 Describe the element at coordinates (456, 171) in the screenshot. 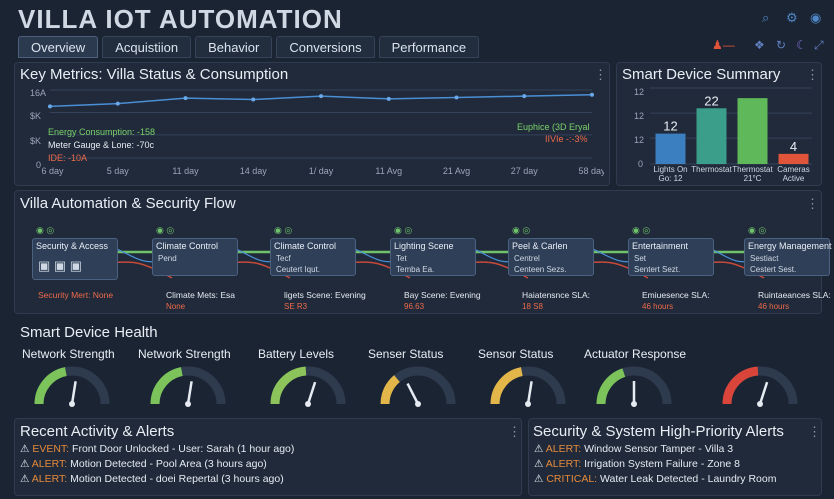

I see `x-tick-label: 21 Avg` at that location.